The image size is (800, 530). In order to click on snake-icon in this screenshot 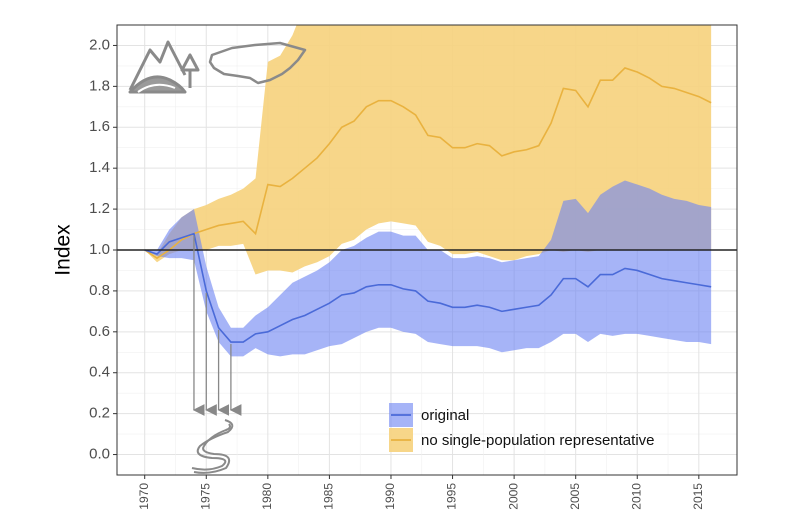, I will do `click(212, 446)`.